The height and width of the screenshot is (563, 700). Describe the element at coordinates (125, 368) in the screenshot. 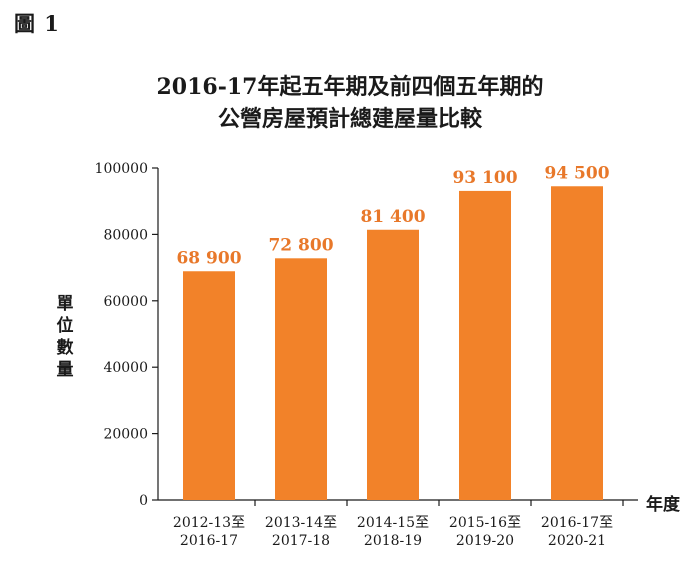

I see `y-tick-label: 40000` at that location.